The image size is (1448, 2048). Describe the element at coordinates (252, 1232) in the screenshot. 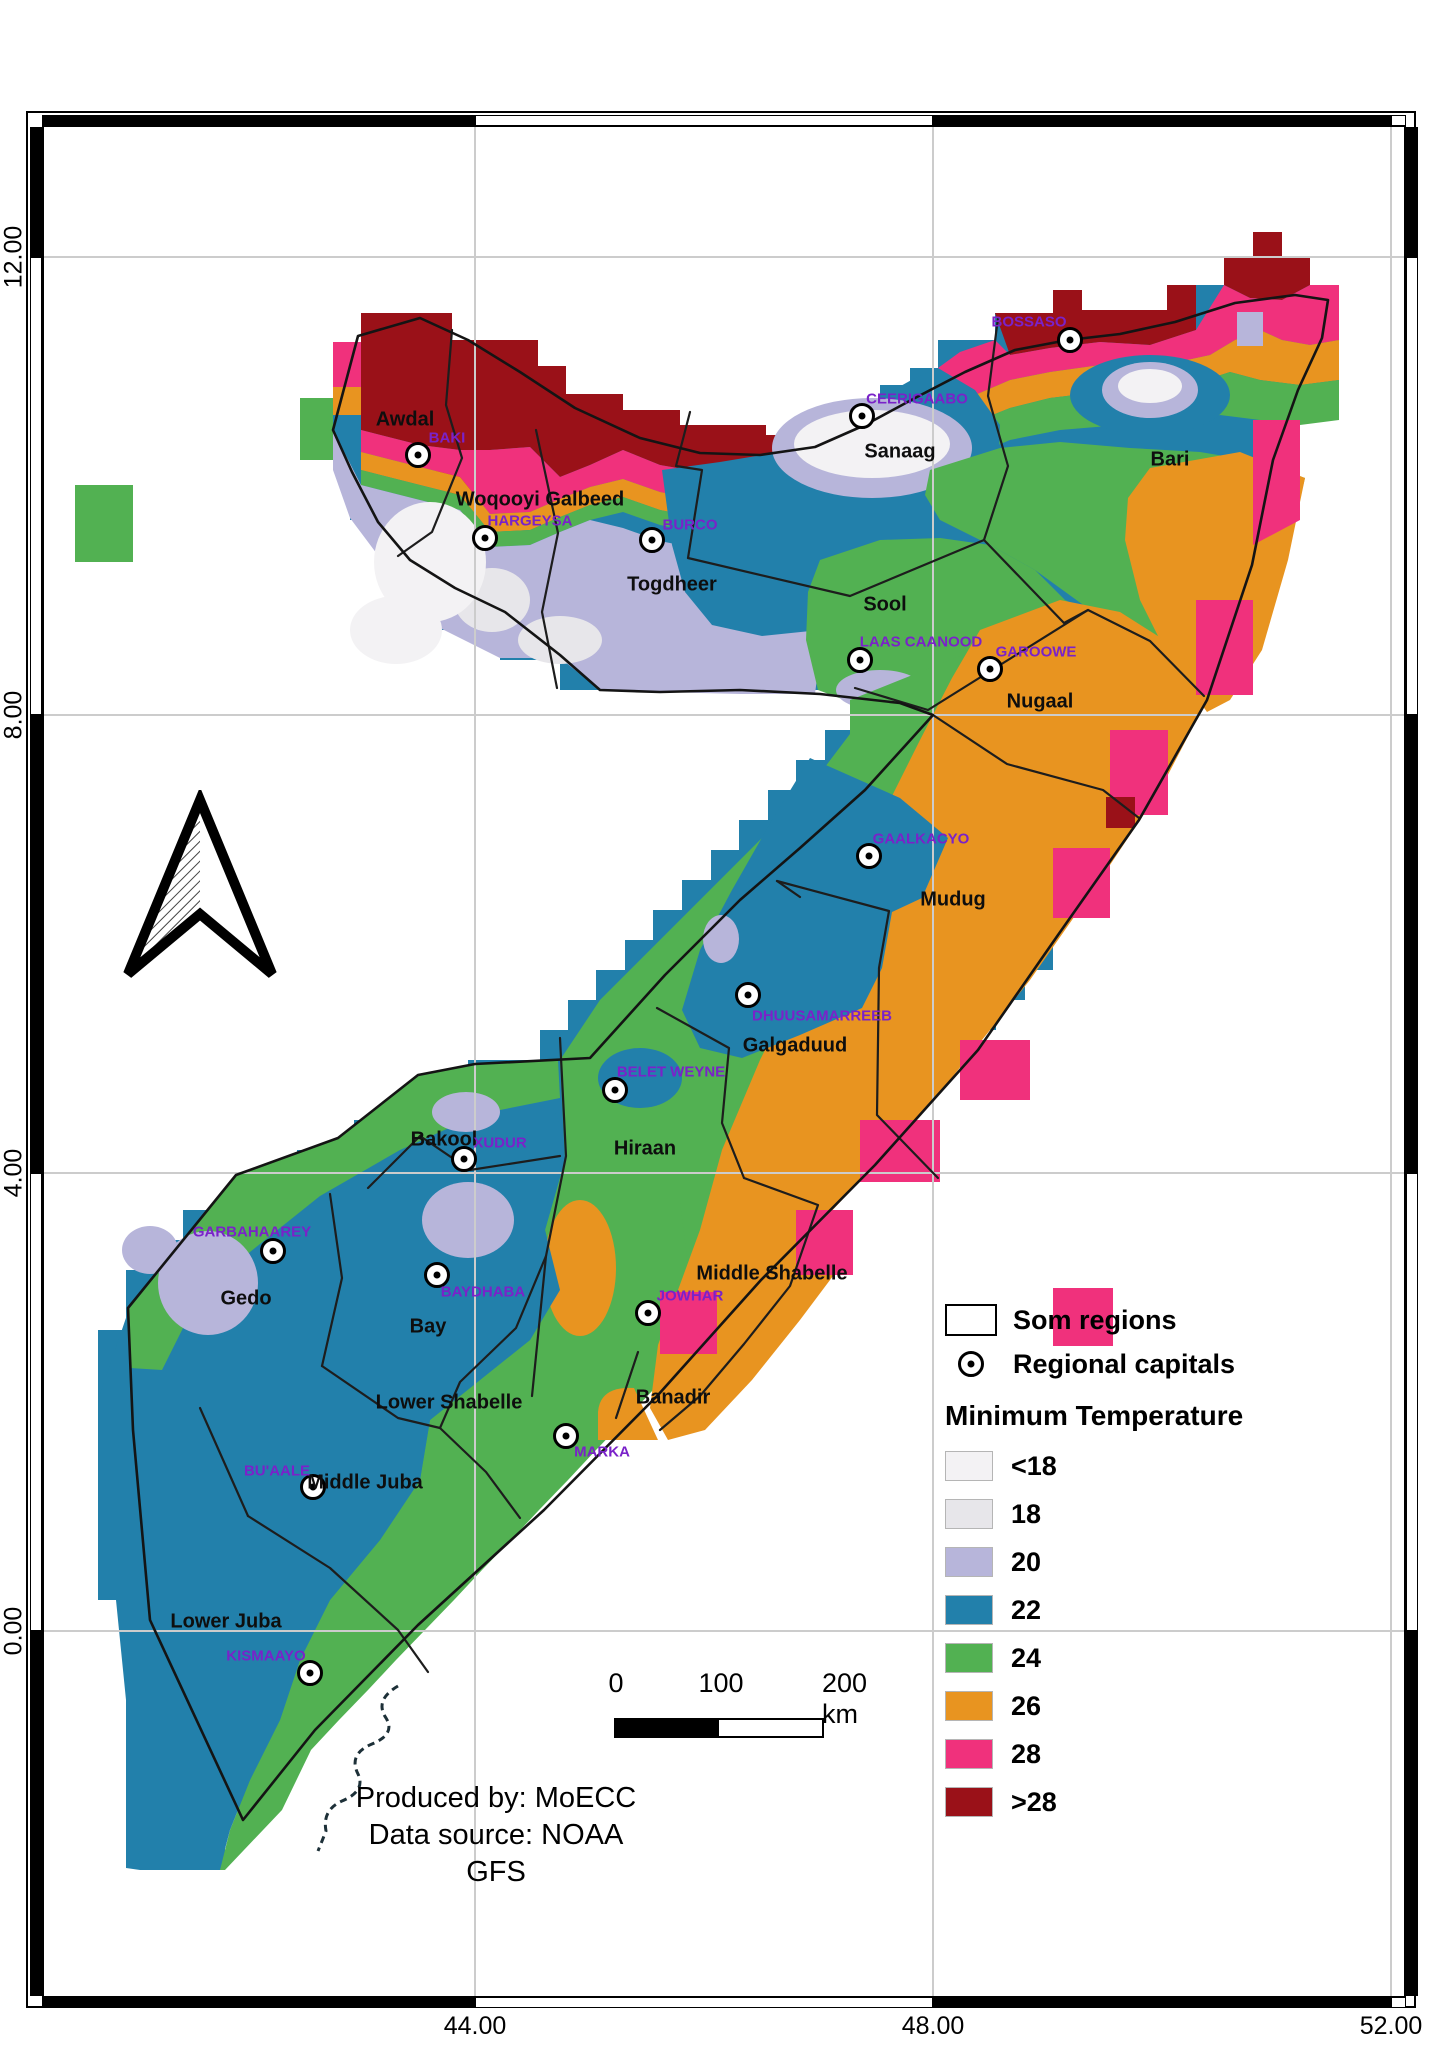

I see `capital-label: GARBAHAAREY` at that location.